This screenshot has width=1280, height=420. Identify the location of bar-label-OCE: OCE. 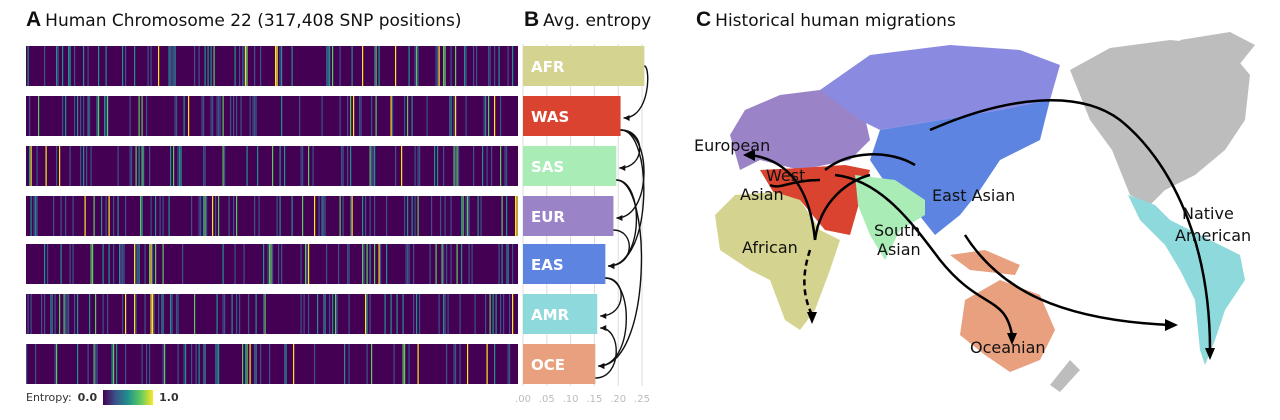
(548, 365).